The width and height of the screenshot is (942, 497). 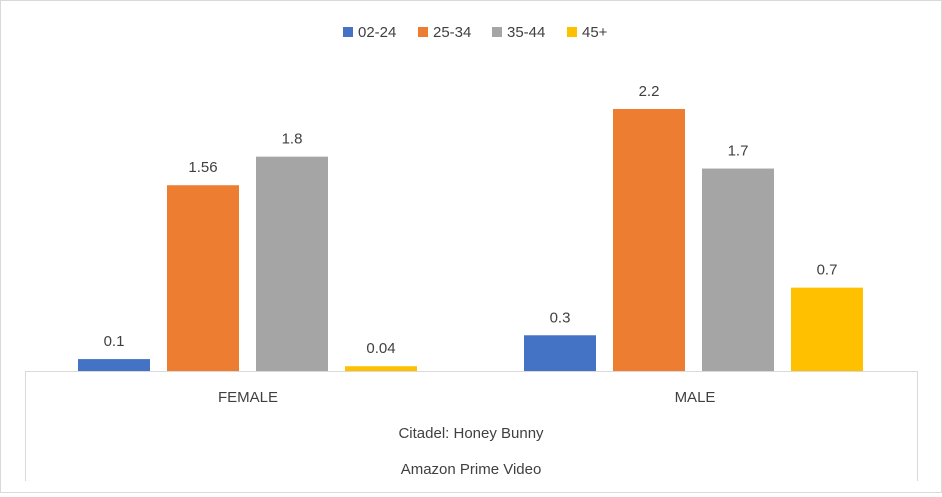 What do you see at coordinates (475, 32) in the screenshot?
I see `legend: 02-24 25-34 35-44 45+` at bounding box center [475, 32].